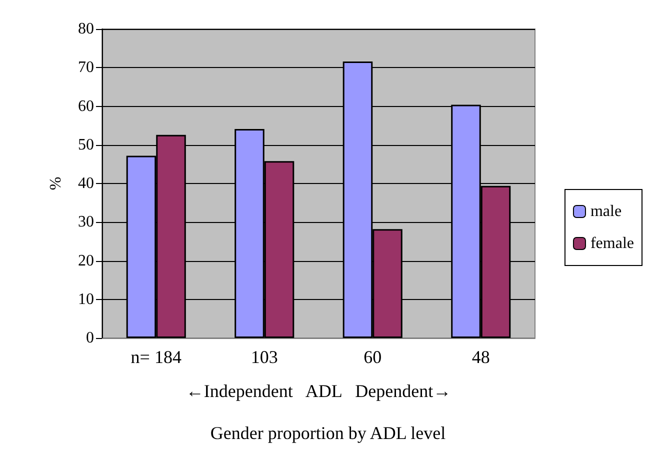  I want to click on y-tick-label: 50, so click(86, 145).